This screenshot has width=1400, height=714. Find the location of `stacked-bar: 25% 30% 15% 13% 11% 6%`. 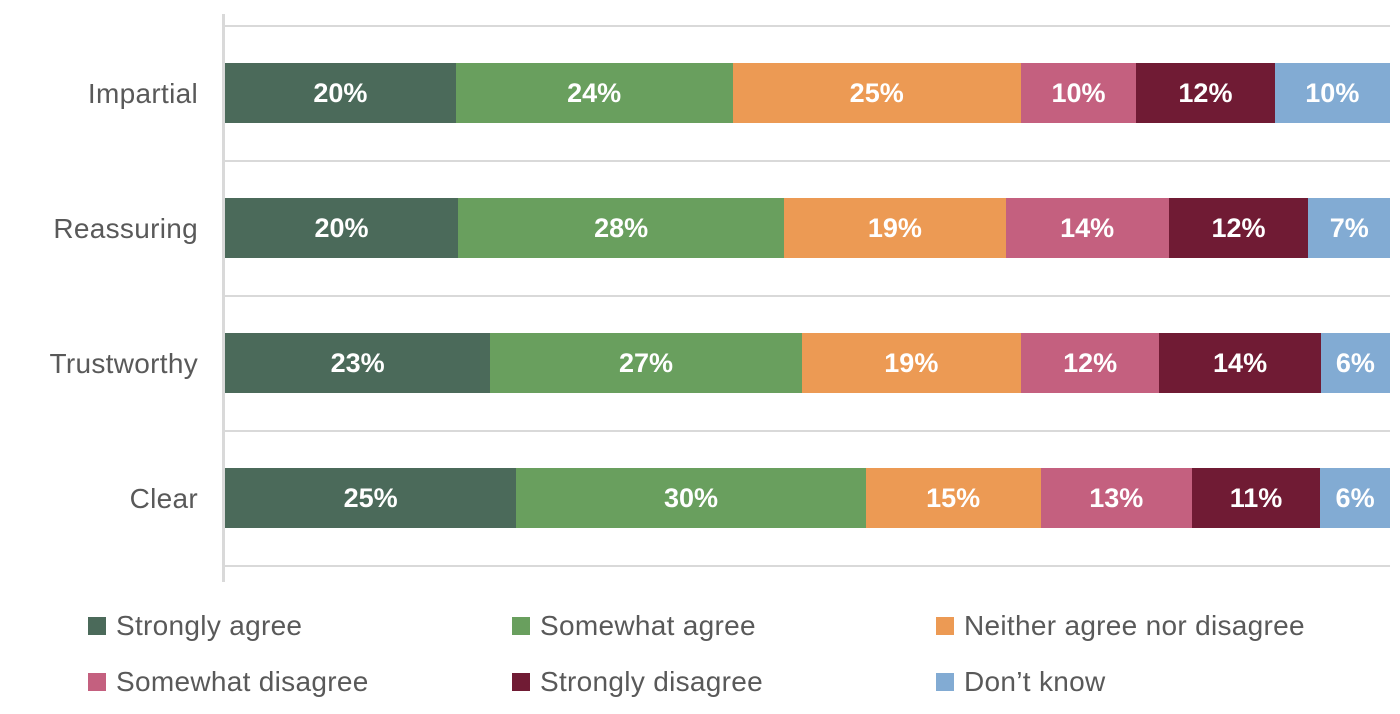

stacked-bar: 25% 30% 15% 13% 11% 6% is located at coordinates (808, 498).